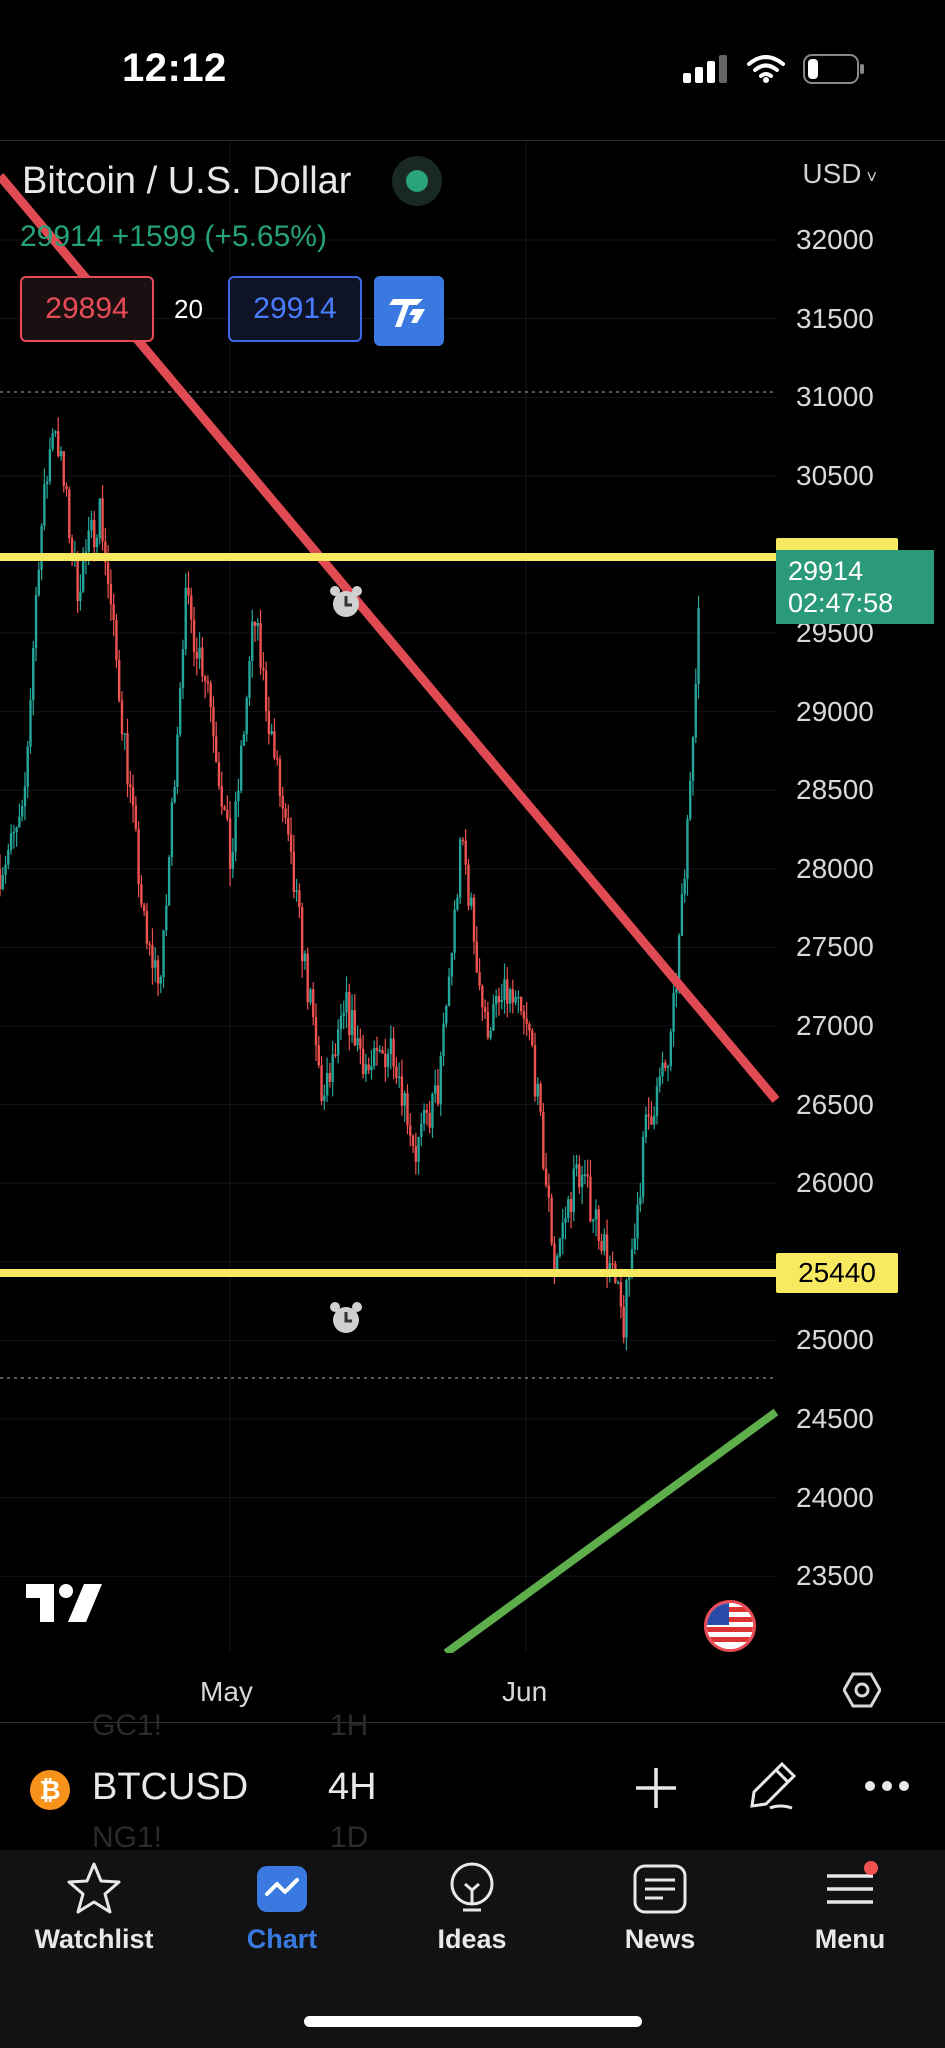 This screenshot has height=2048, width=945. I want to click on tab-watchlist: Watchlist, so click(94, 1907).